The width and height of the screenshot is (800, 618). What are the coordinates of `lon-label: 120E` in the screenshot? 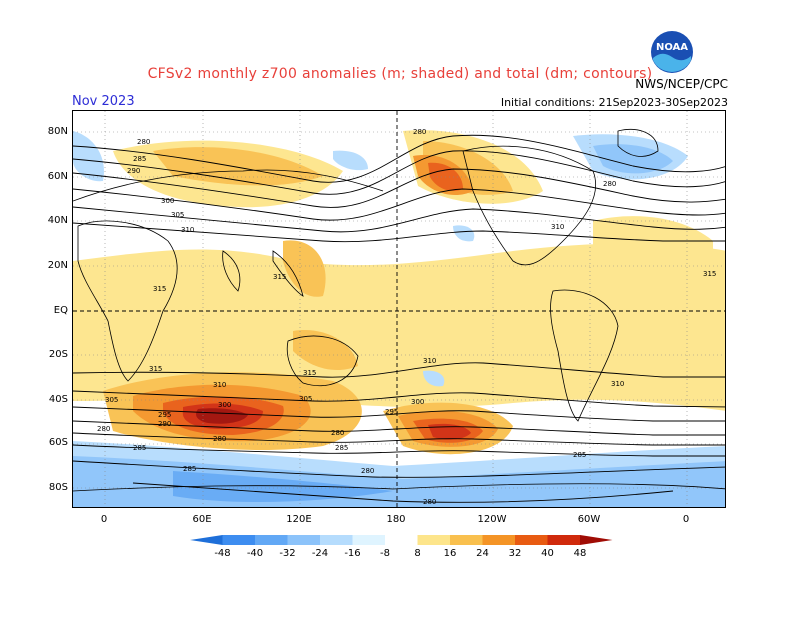 It's located at (299, 519).